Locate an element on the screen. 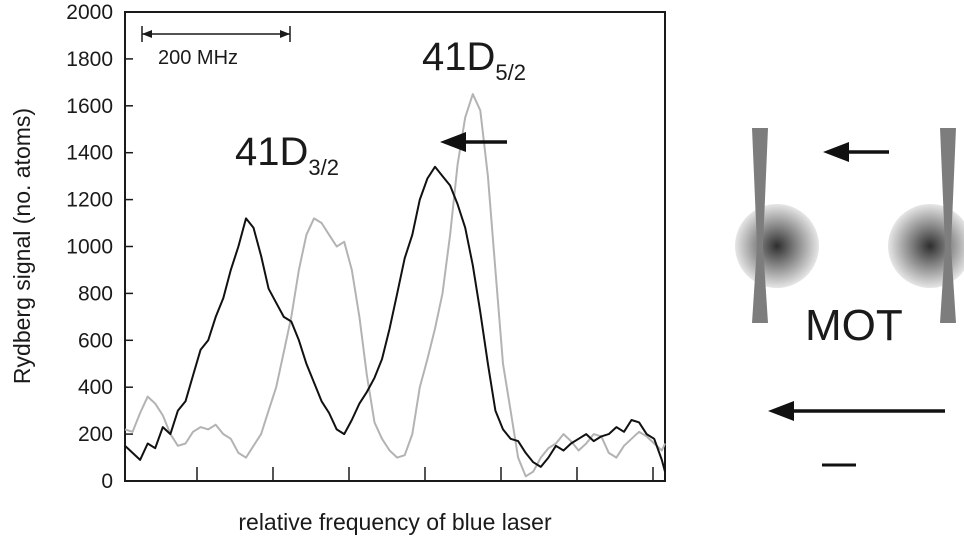 Image resolution: width=964 pixels, height=539 pixels. mot-schematic: MOT is located at coordinates (849, 297).